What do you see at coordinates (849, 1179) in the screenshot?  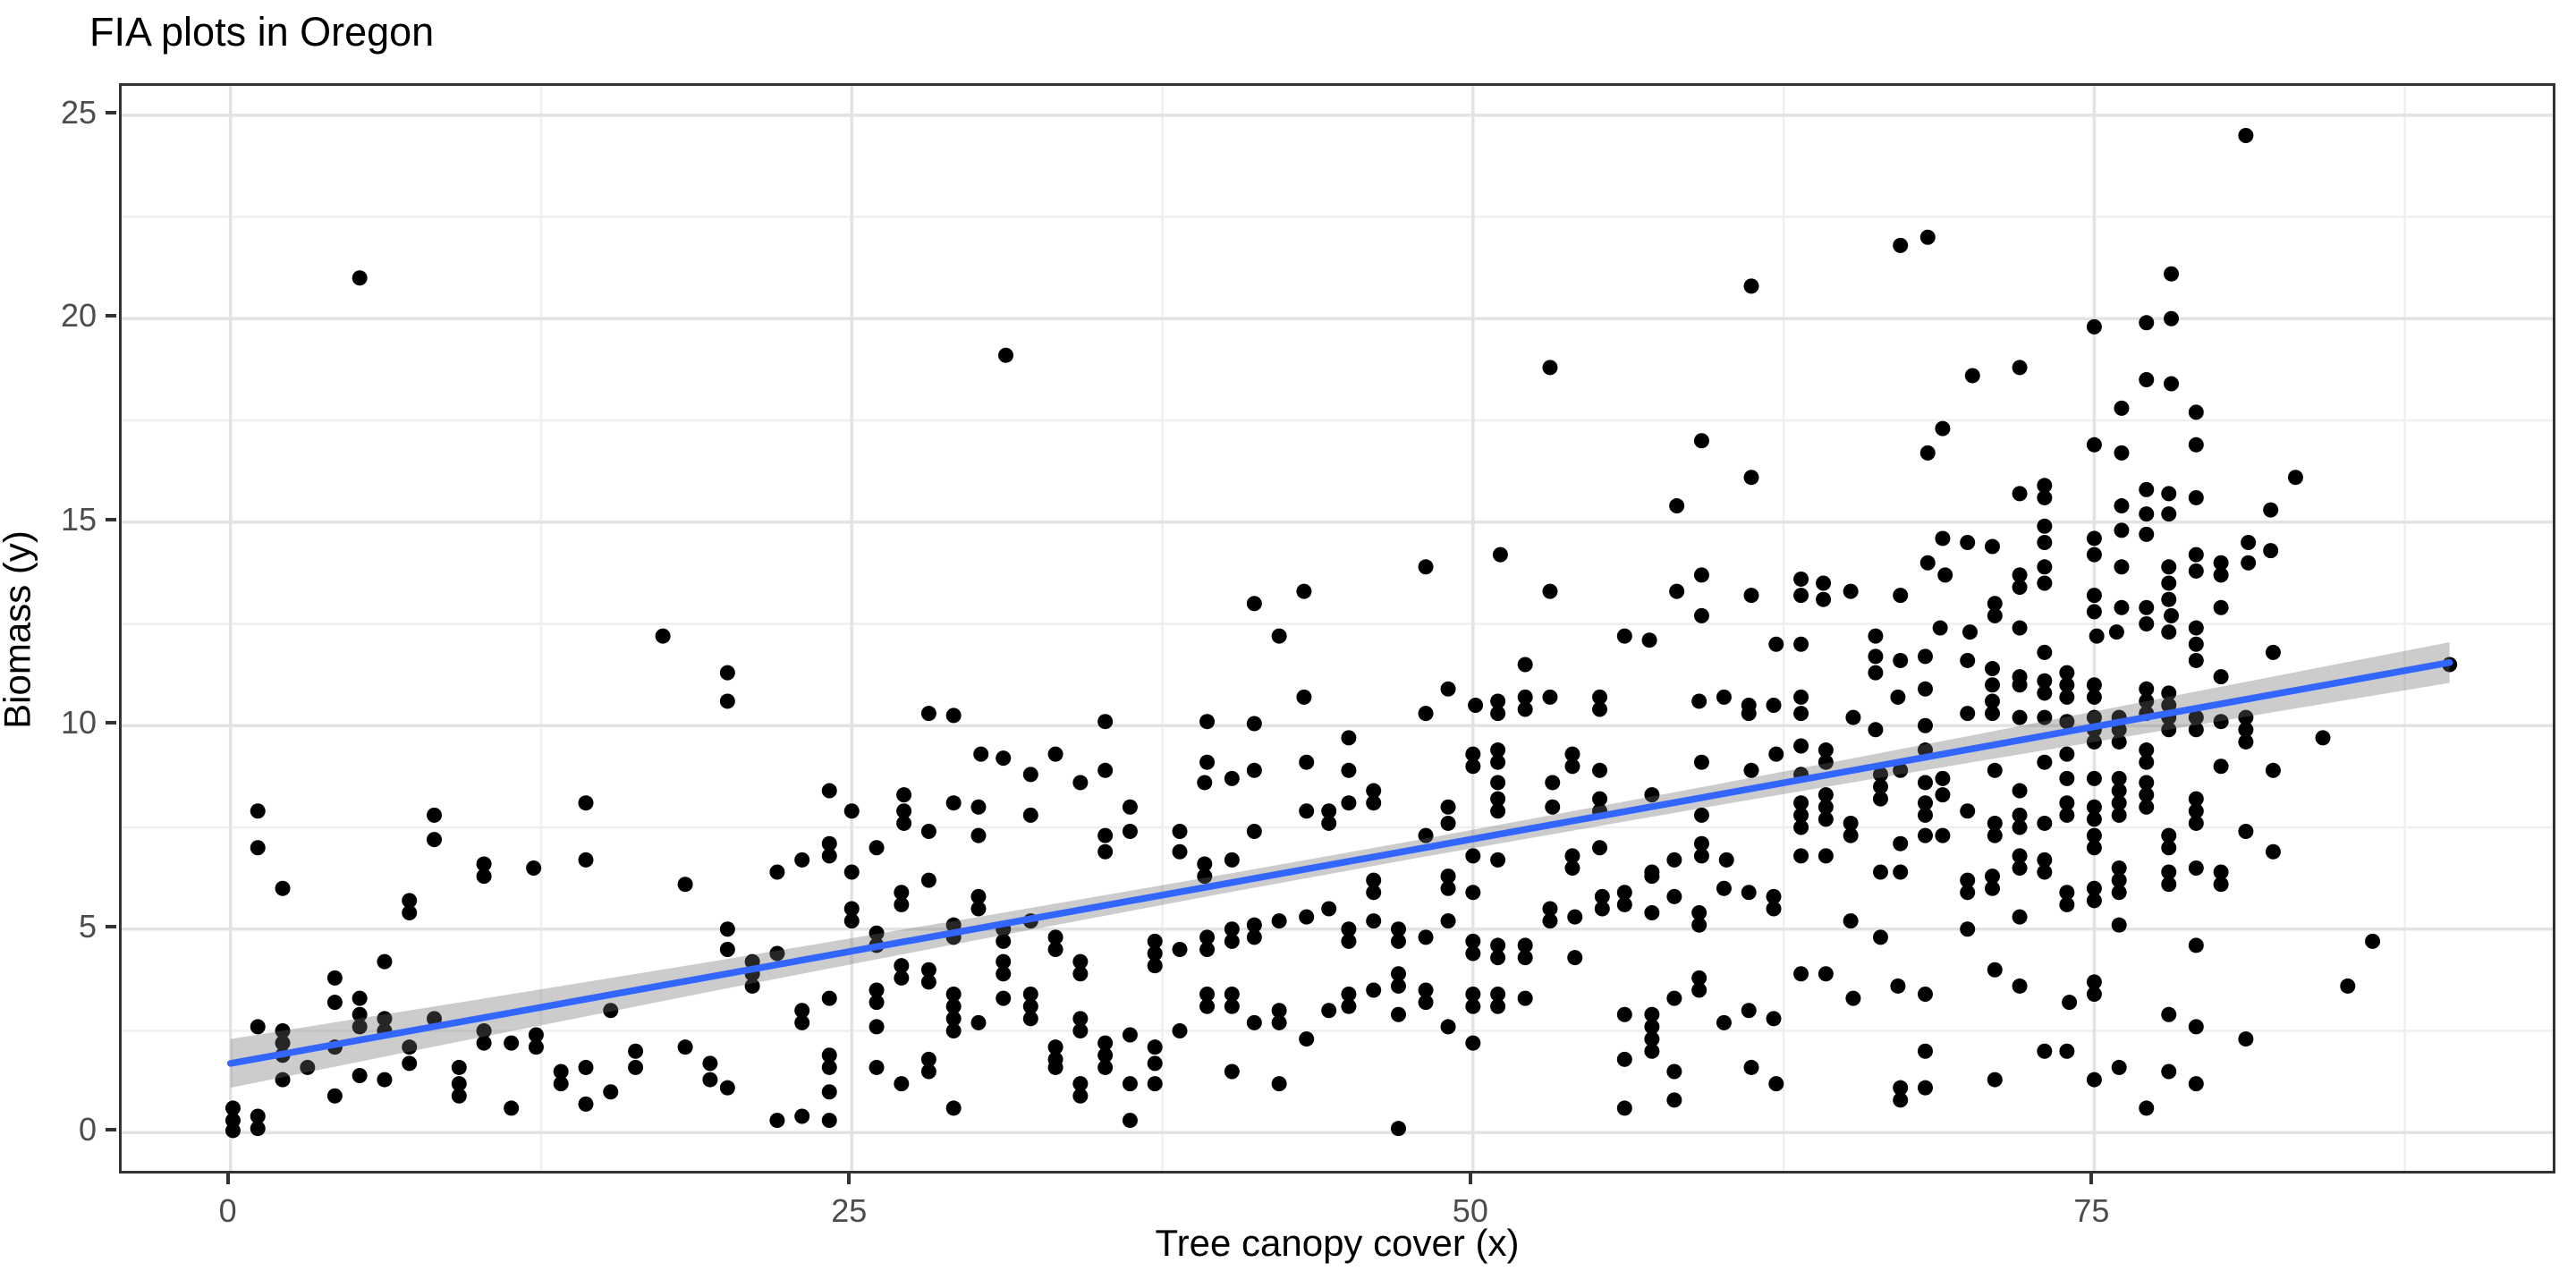 I see `x-tick-mark` at bounding box center [849, 1179].